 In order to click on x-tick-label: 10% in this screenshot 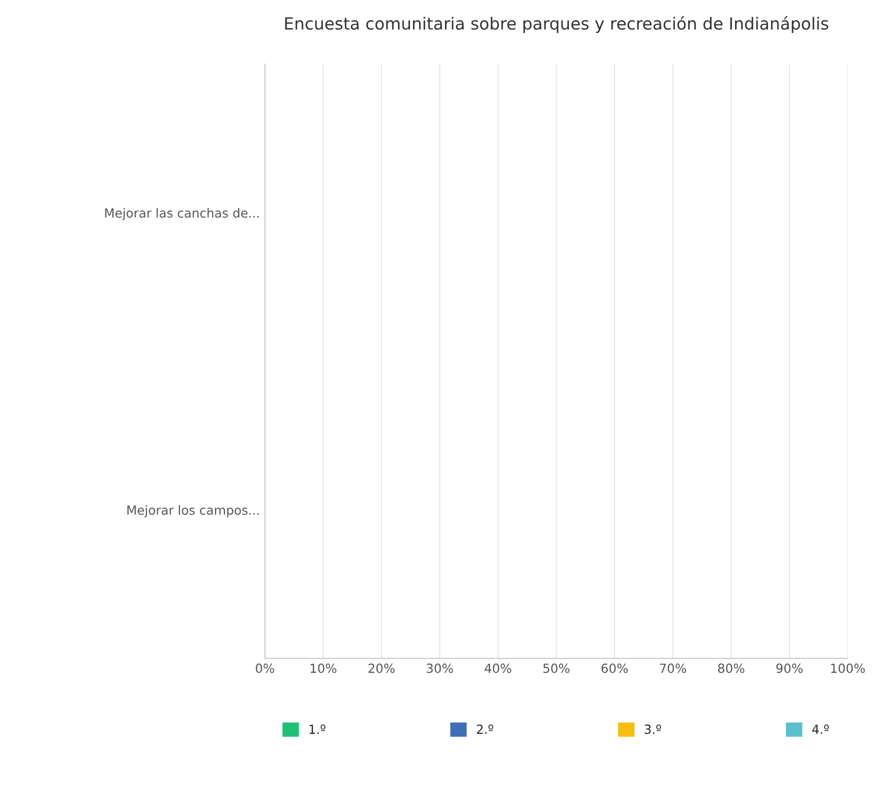, I will do `click(323, 668)`.